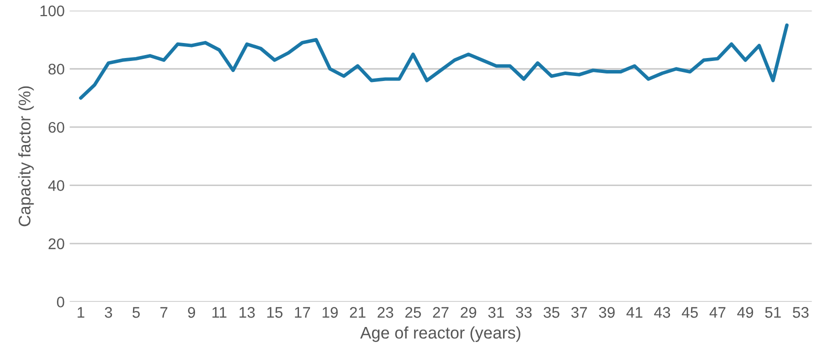  I want to click on x-tick-label: 29, so click(468, 312).